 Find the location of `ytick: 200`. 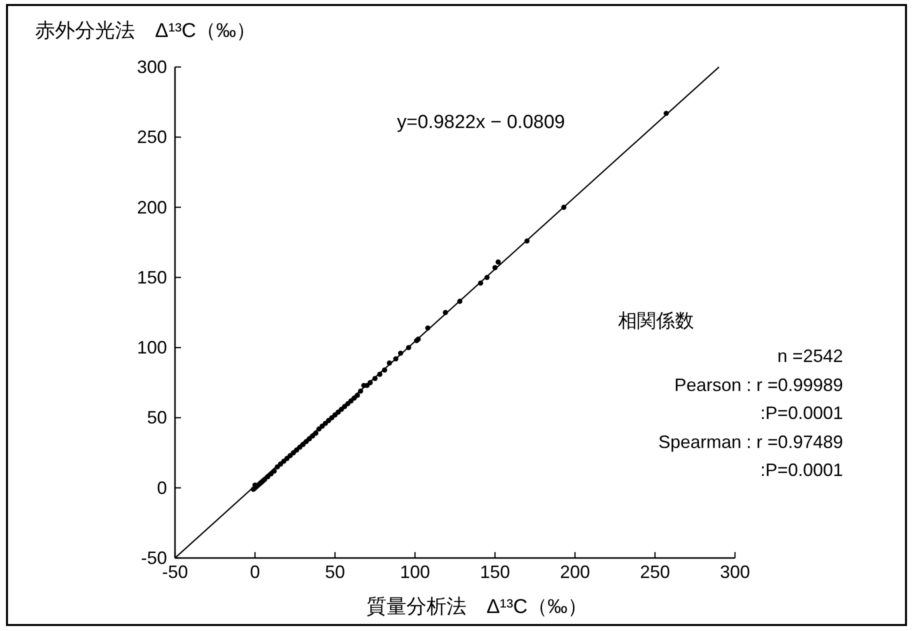

ytick: 200 is located at coordinates (151, 207).